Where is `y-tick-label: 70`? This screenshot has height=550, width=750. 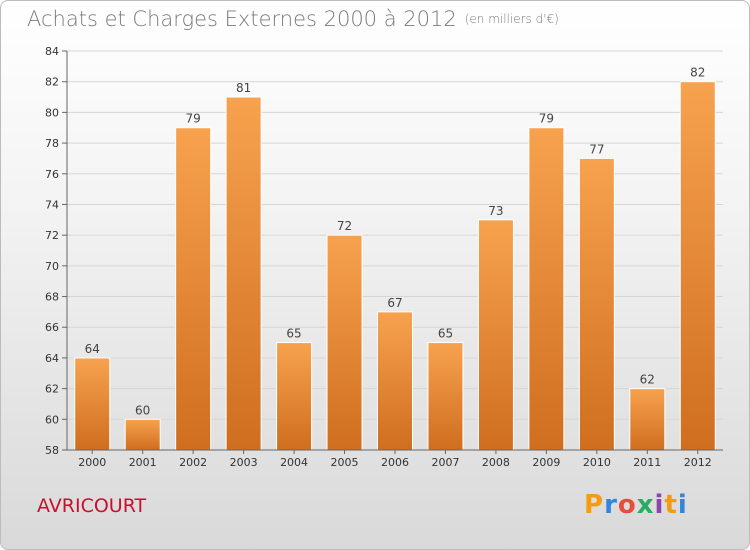 y-tick-label: 70 is located at coordinates (52, 266).